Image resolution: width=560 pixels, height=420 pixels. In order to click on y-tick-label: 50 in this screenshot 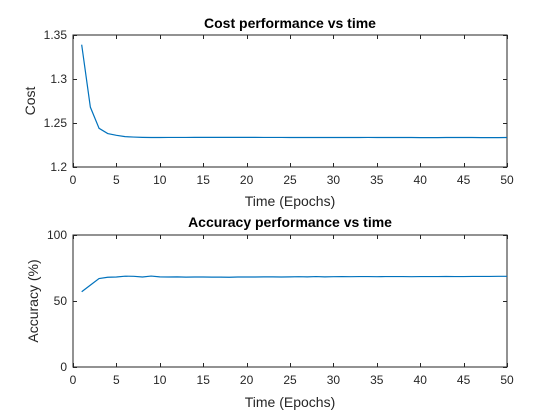, I will do `click(61, 301)`.